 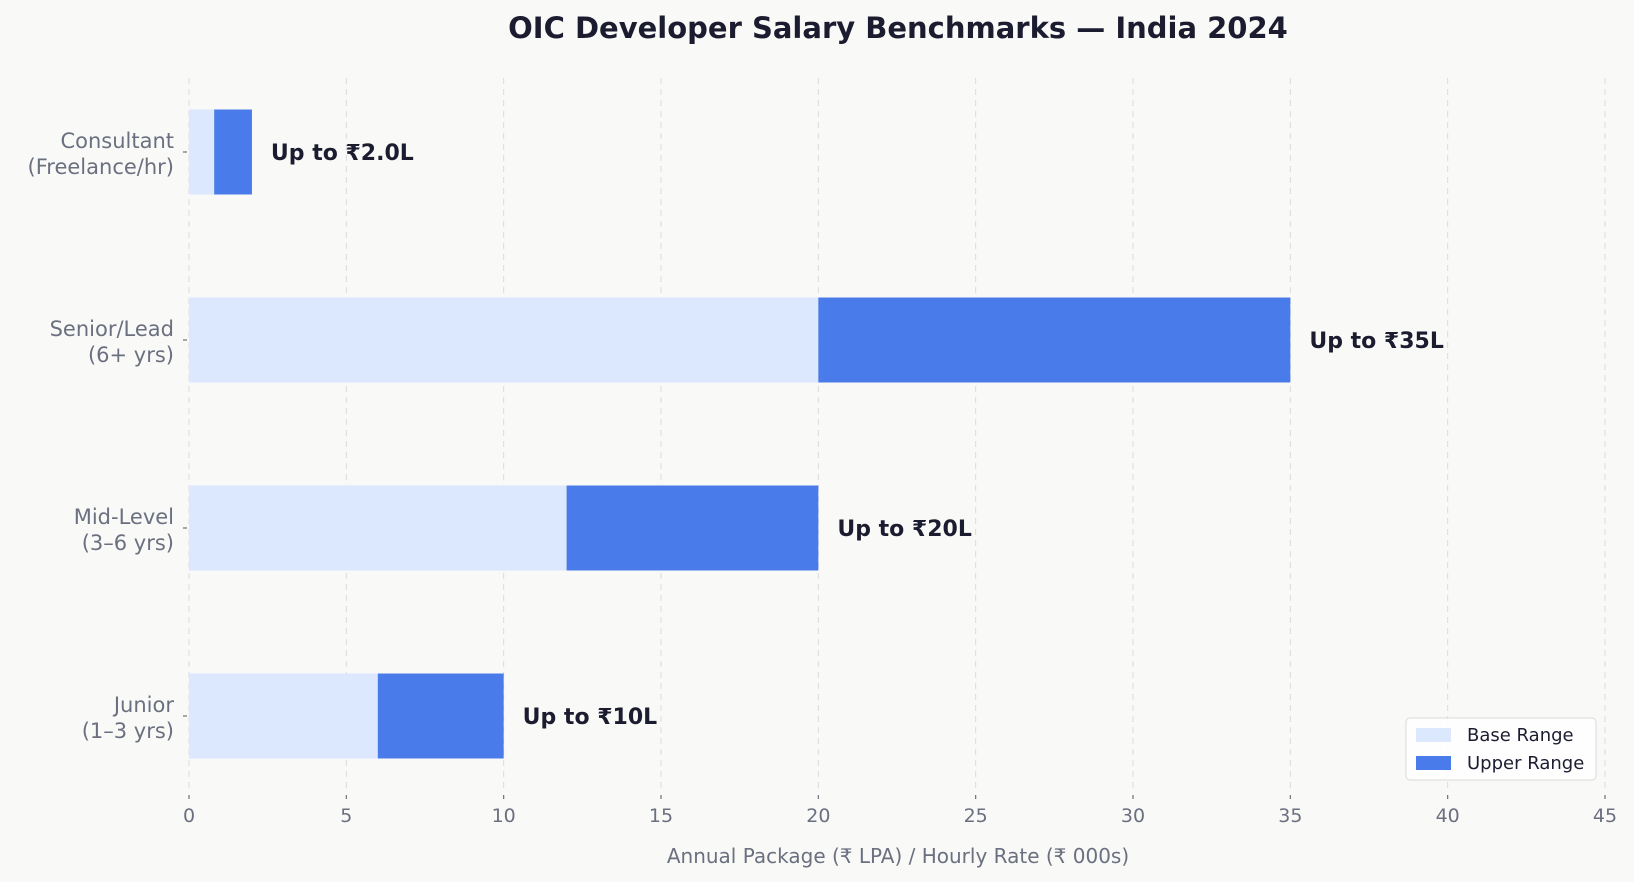 I want to click on x-axis-ticks: 0 5 10 15 20 25 30 35 40 45, so click(x=900, y=811).